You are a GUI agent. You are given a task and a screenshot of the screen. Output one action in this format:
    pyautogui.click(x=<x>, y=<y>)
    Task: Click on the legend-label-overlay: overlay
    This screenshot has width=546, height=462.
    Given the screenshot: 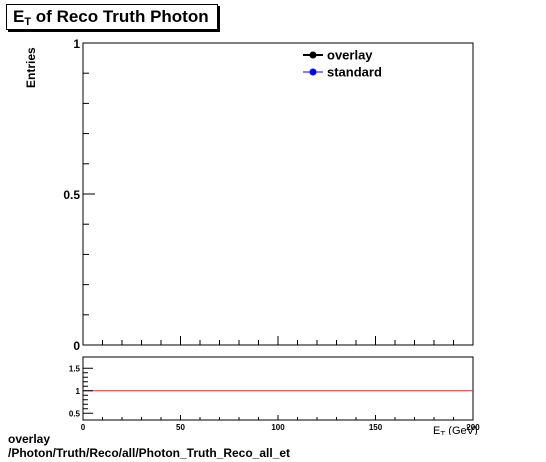 What is the action you would take?
    pyautogui.click(x=350, y=55)
    